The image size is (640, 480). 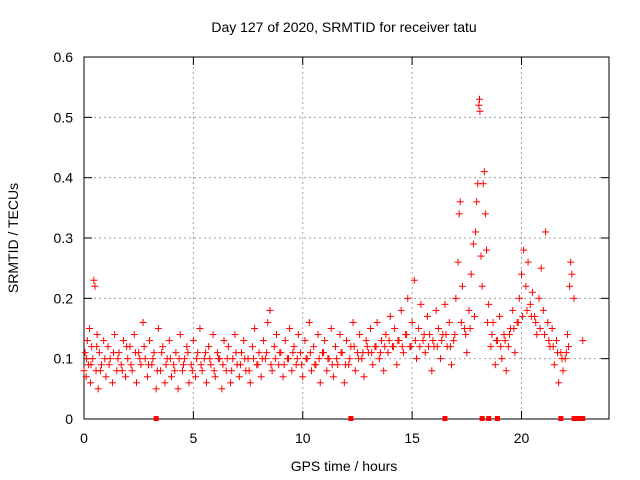 I want to click on y-tick-label: 0, so click(x=69, y=419).